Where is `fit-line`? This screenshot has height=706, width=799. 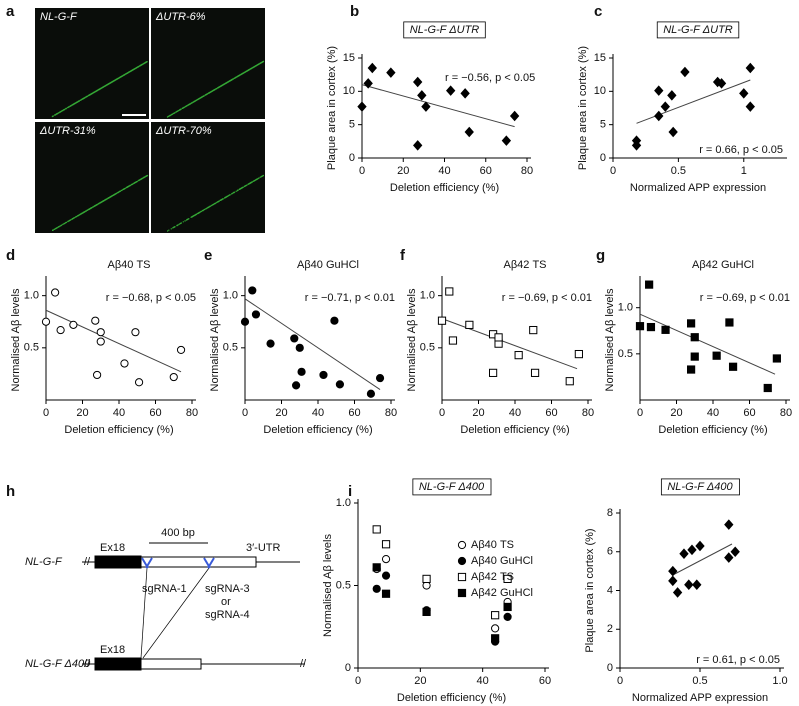 fit-line is located at coordinates (693, 101).